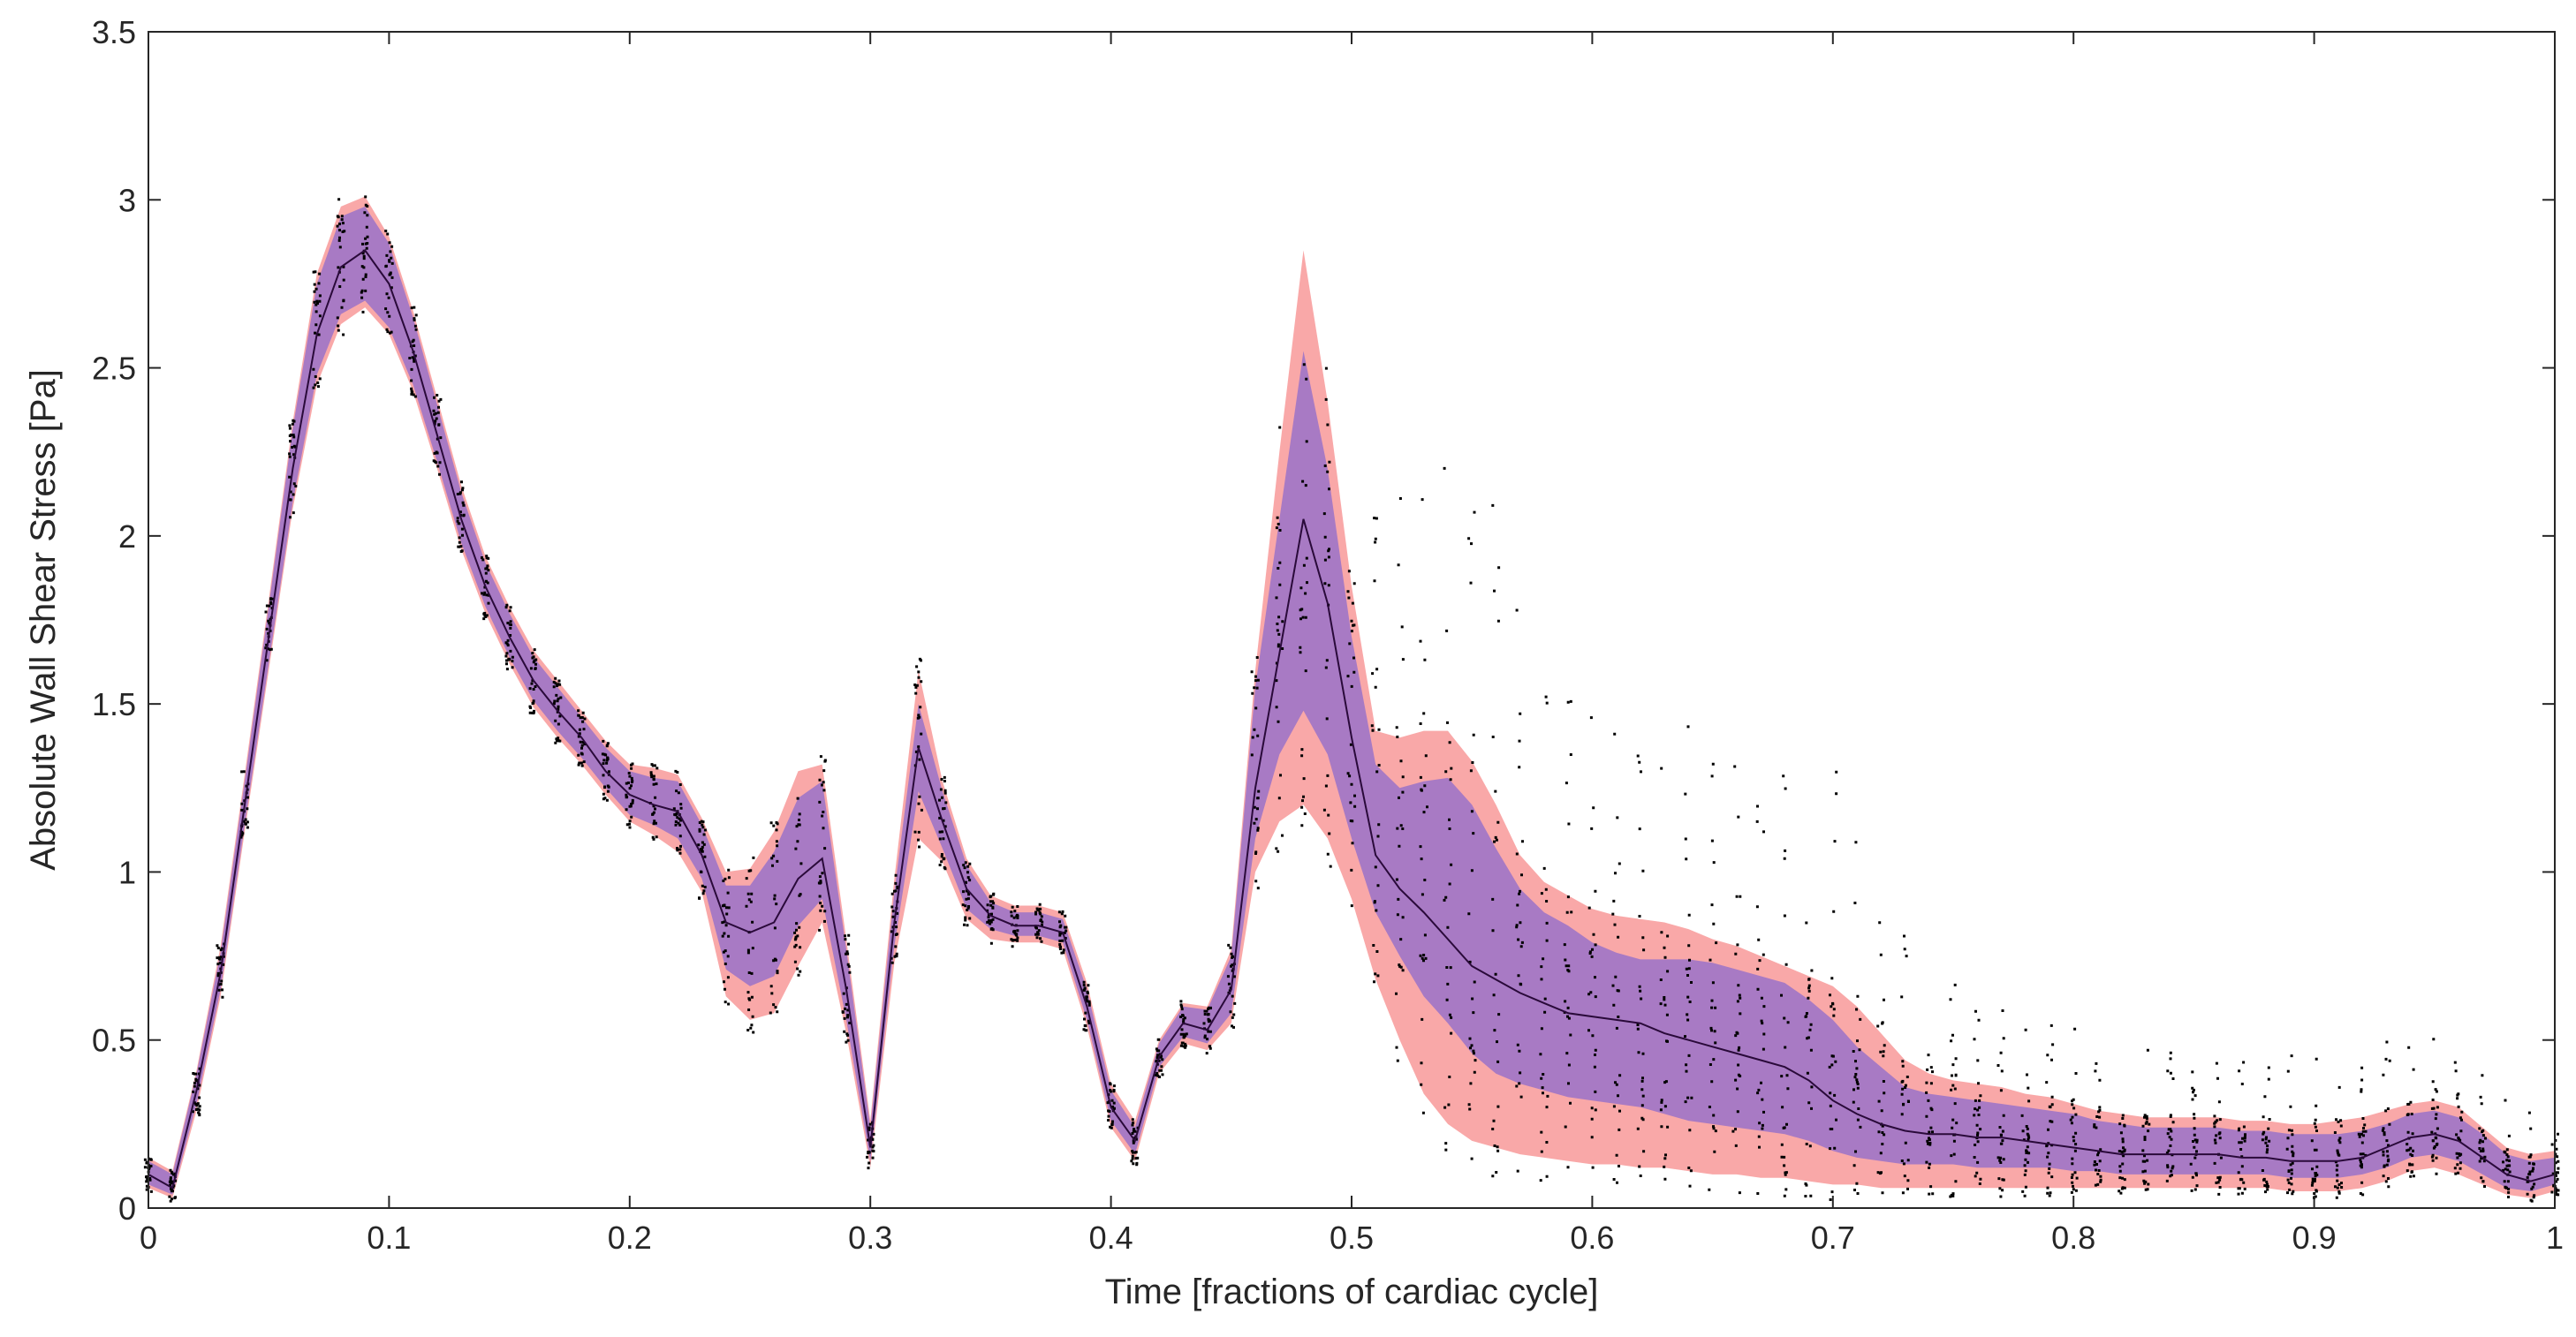 The height and width of the screenshot is (1337, 2576). Describe the element at coordinates (870, 1238) in the screenshot. I see `x-tick-label: 0.3` at that location.